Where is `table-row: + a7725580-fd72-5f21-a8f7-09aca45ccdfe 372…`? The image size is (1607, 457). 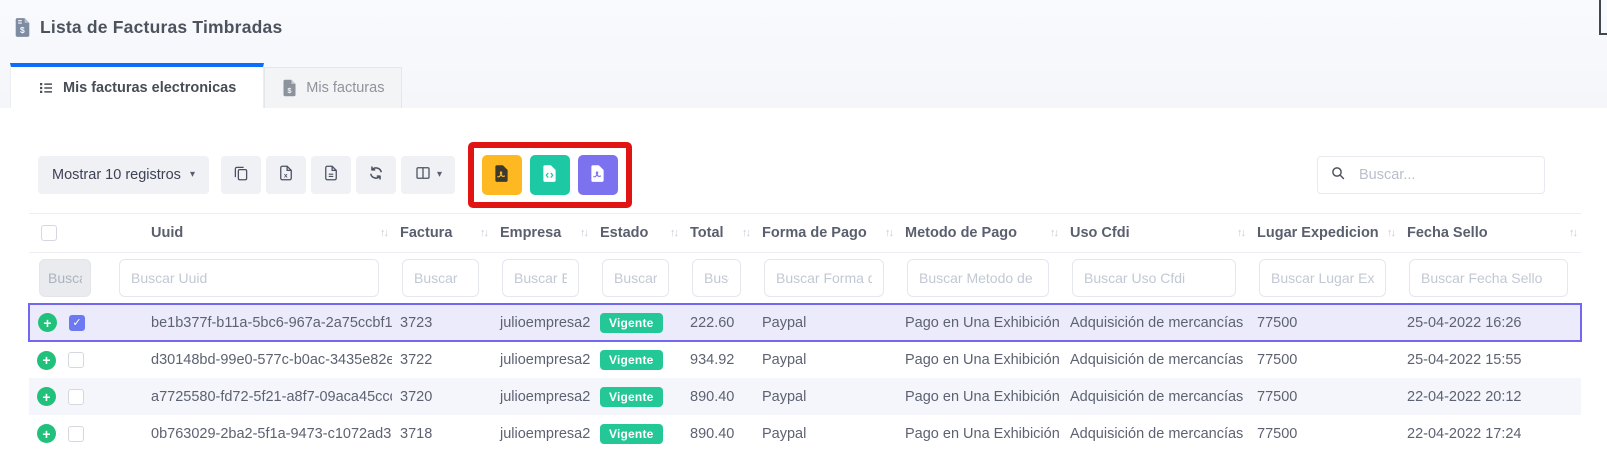
table-row: + a7725580-fd72-5f21-a8f7-09aca45ccdfe 372… is located at coordinates (805, 396).